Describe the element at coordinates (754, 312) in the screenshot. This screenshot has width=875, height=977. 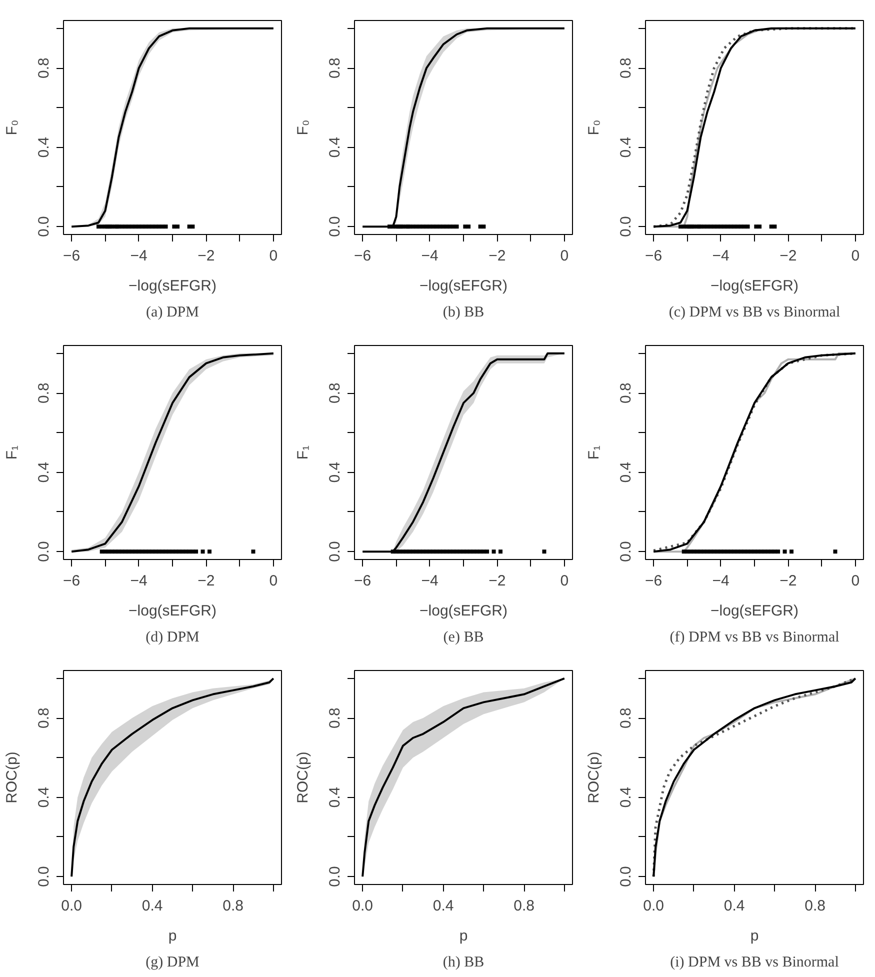
I see `text: (c) DPM vs BB vs Binormal` at that location.